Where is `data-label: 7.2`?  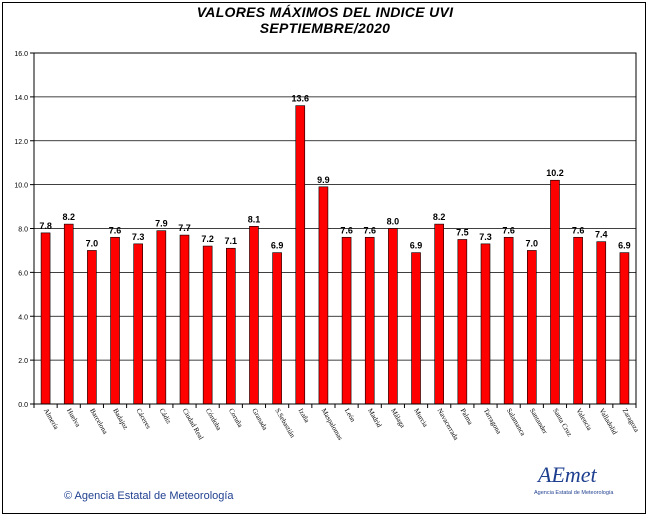
data-label: 7.2 is located at coordinates (207, 239).